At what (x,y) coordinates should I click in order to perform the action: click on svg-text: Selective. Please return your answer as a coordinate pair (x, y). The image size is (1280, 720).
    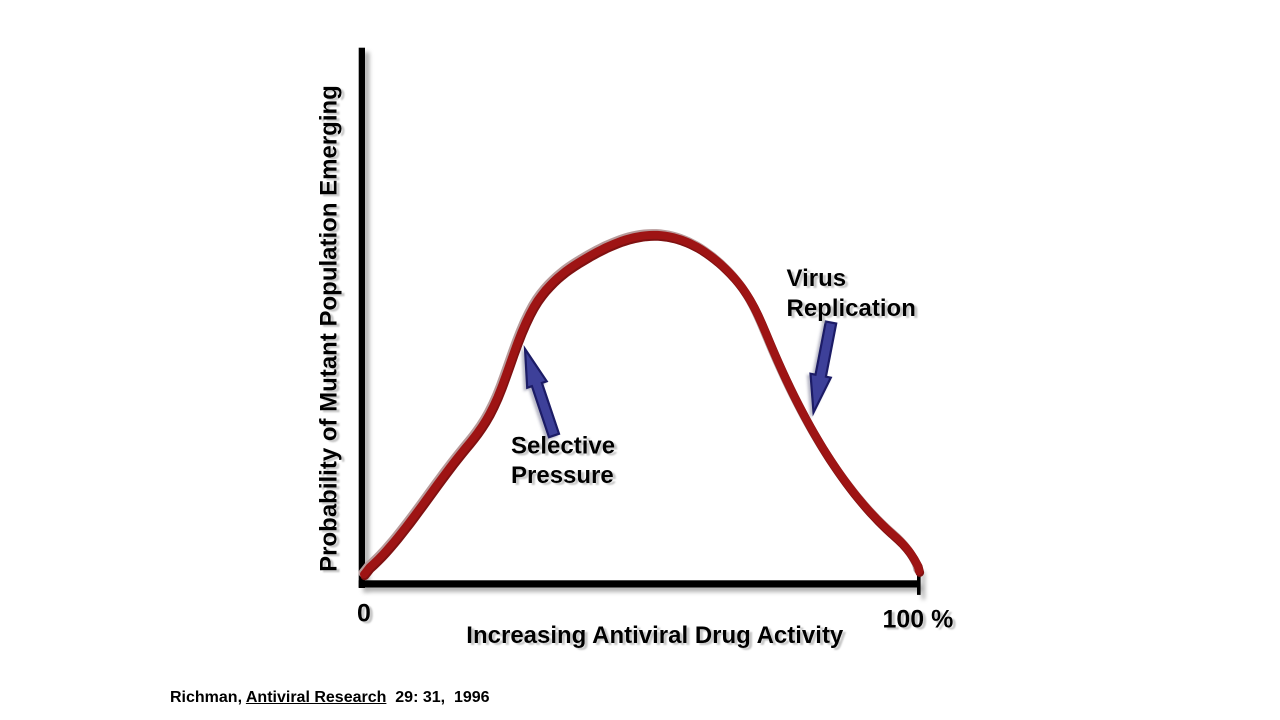
    Looking at the image, I should click on (563, 446).